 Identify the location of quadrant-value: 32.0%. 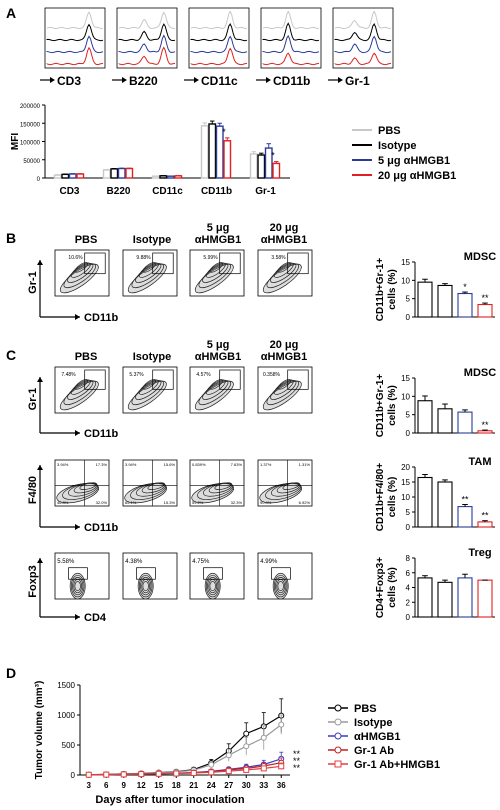
(102, 502).